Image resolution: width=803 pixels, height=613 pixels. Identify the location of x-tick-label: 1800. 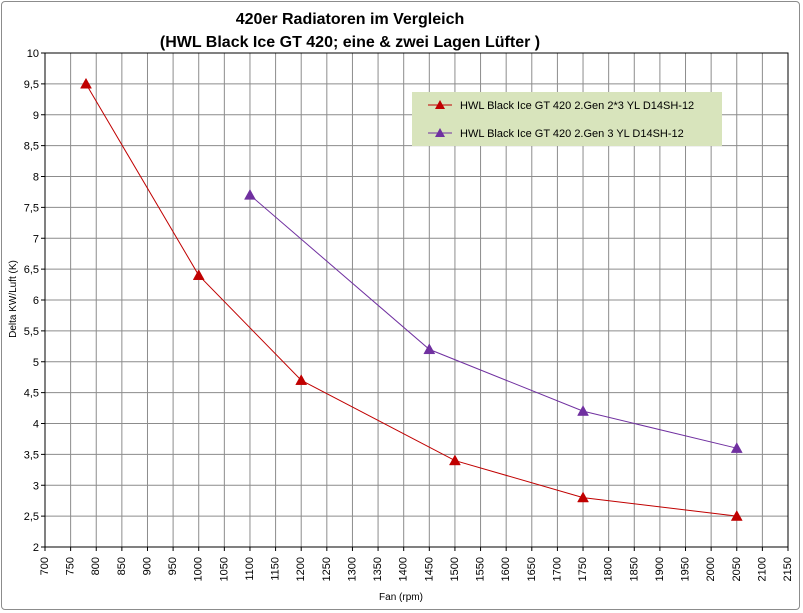
(609, 569).